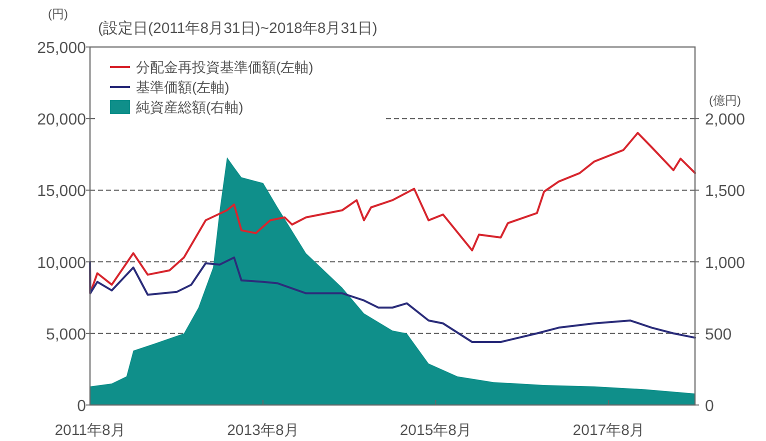 The width and height of the screenshot is (766, 441). I want to click on y2-tick-label: 2,000, so click(725, 120).